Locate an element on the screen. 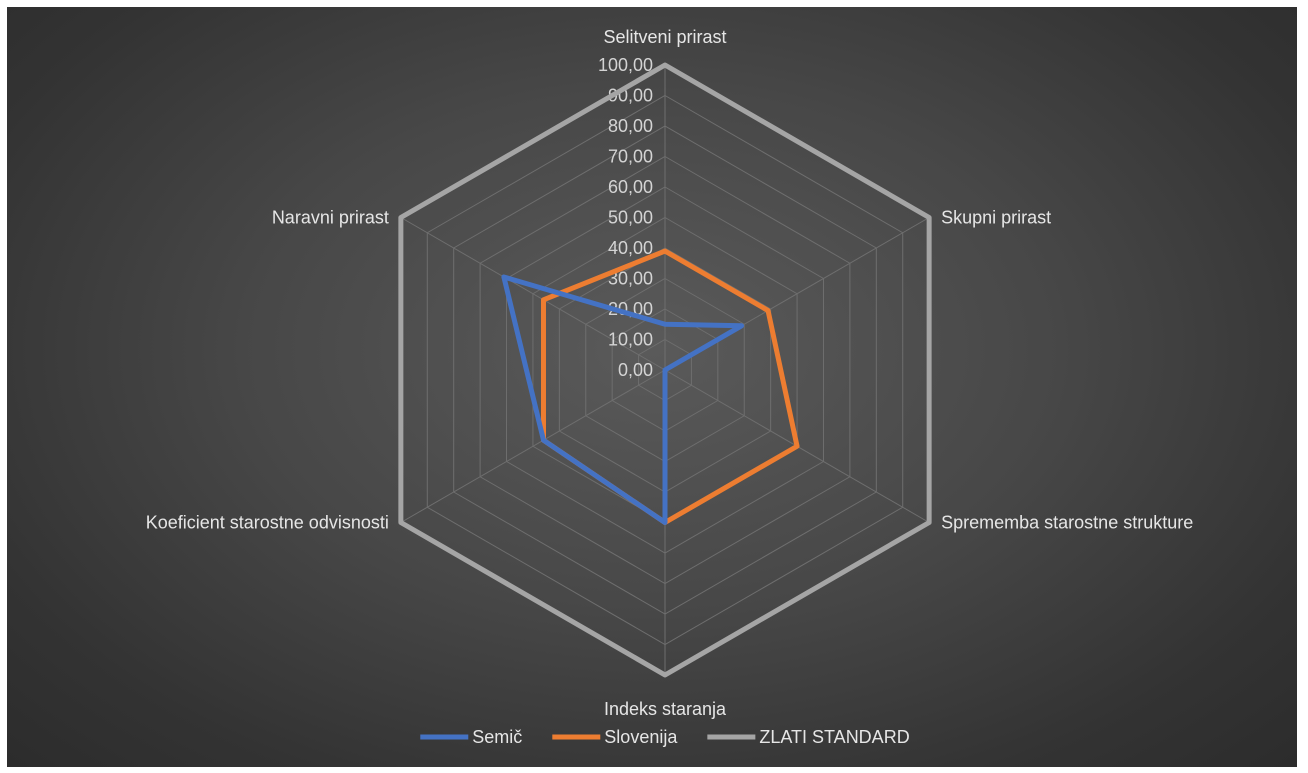 The image size is (1308, 773). axis-tick-label: 40,00 is located at coordinates (630, 248).